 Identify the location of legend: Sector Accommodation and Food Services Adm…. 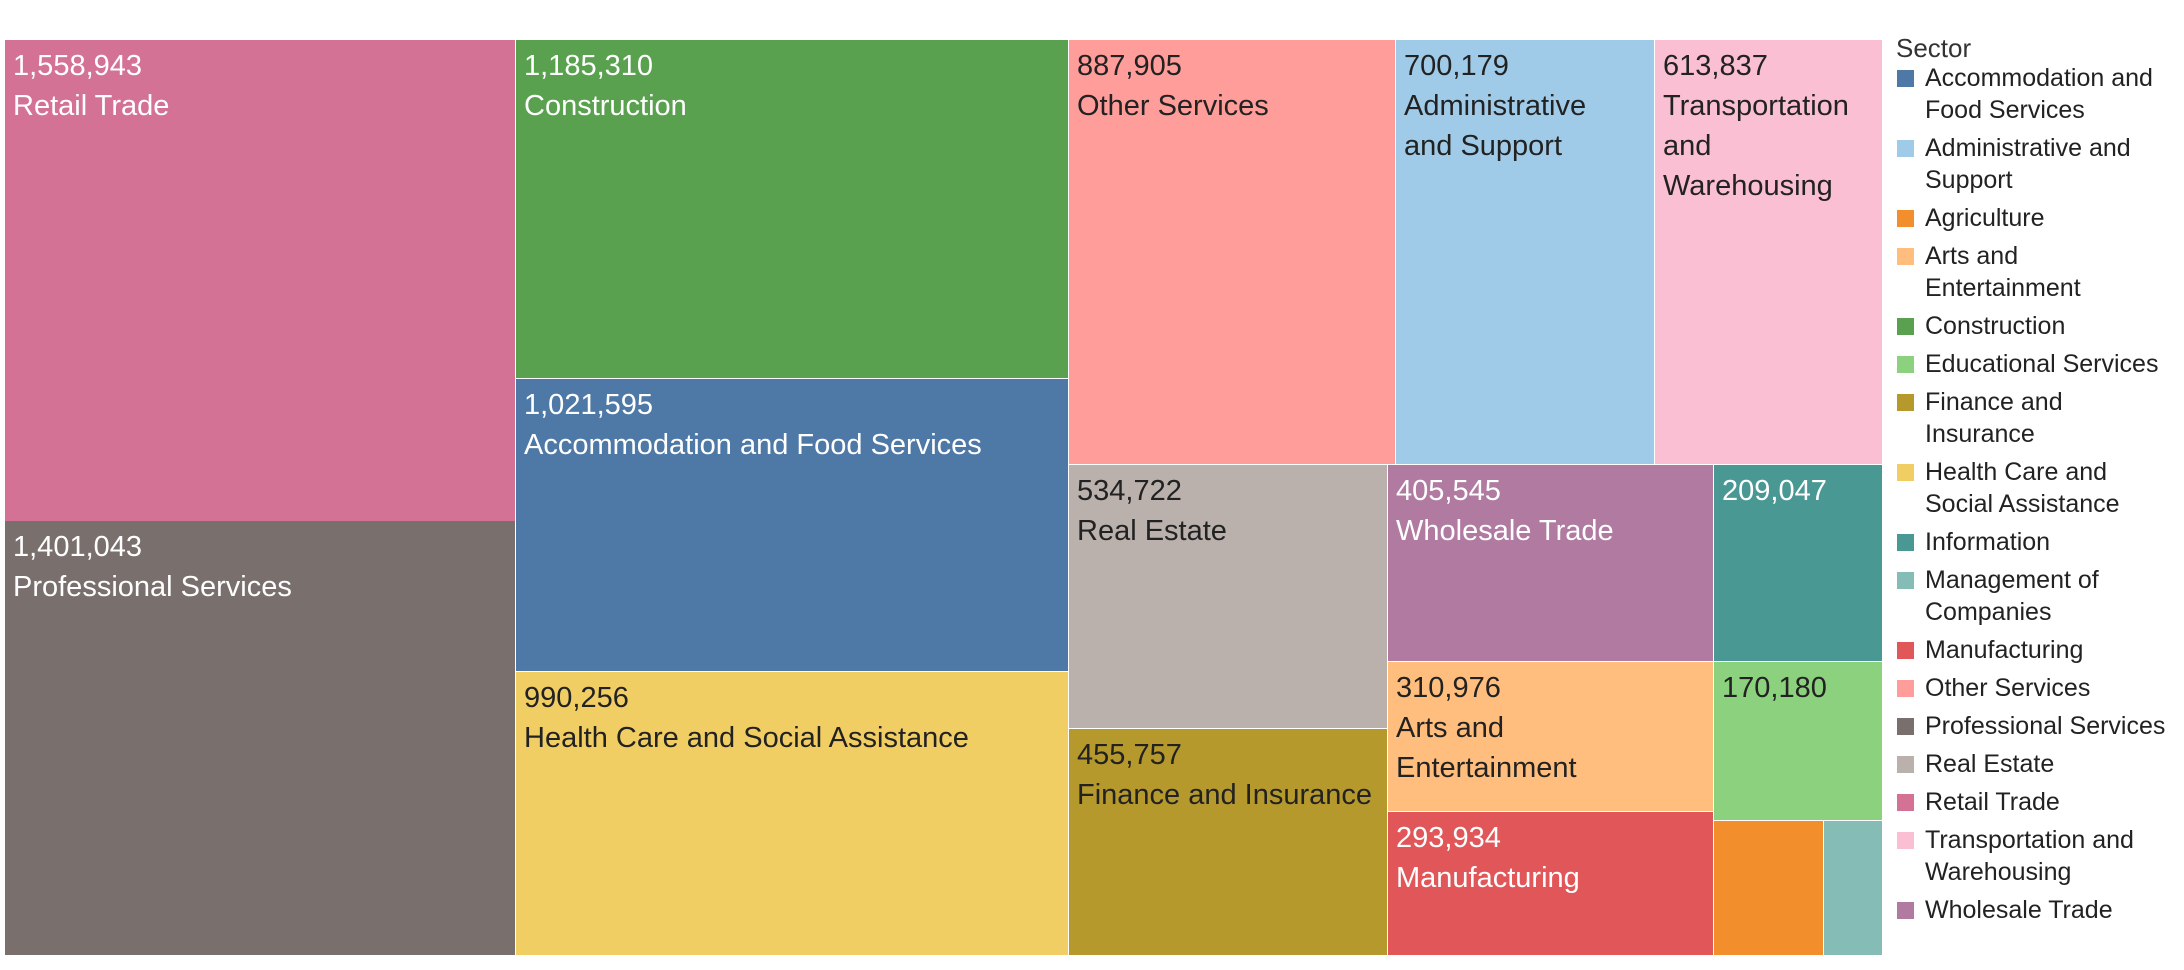
(2030, 478).